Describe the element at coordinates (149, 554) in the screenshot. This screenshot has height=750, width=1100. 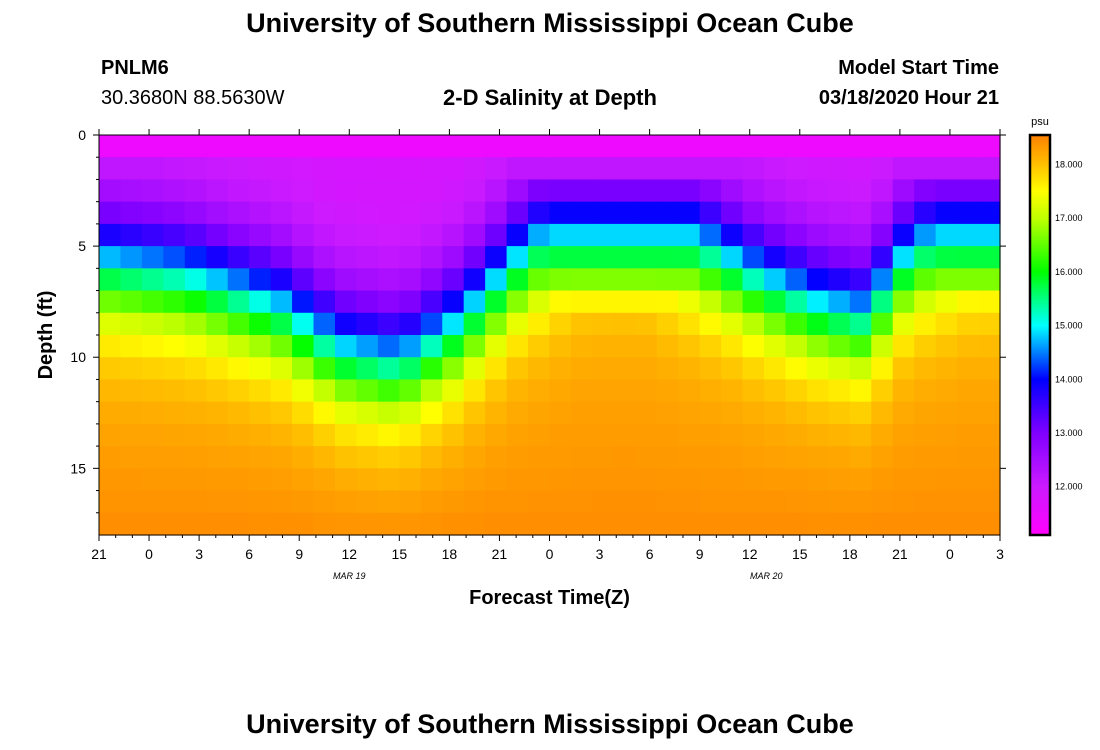
I see `x-tick-label: 0` at that location.